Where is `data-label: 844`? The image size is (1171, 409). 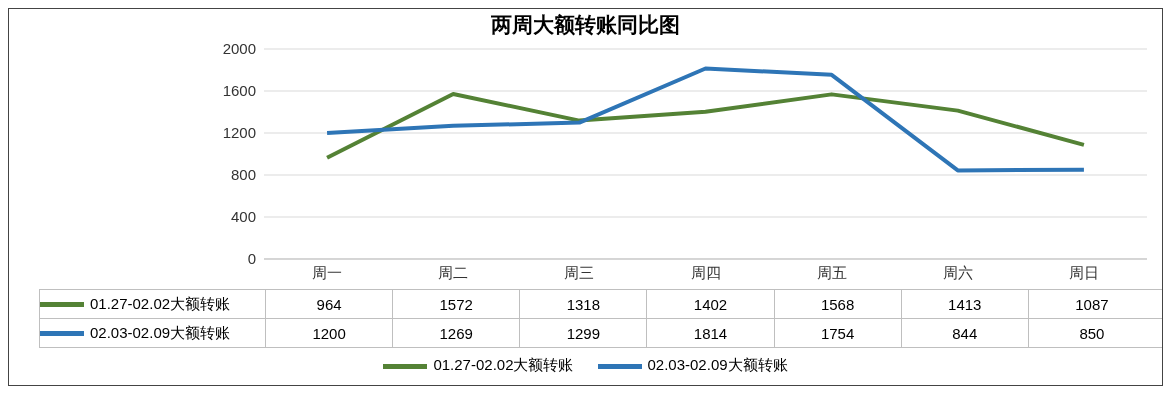 data-label: 844 is located at coordinates (964, 333).